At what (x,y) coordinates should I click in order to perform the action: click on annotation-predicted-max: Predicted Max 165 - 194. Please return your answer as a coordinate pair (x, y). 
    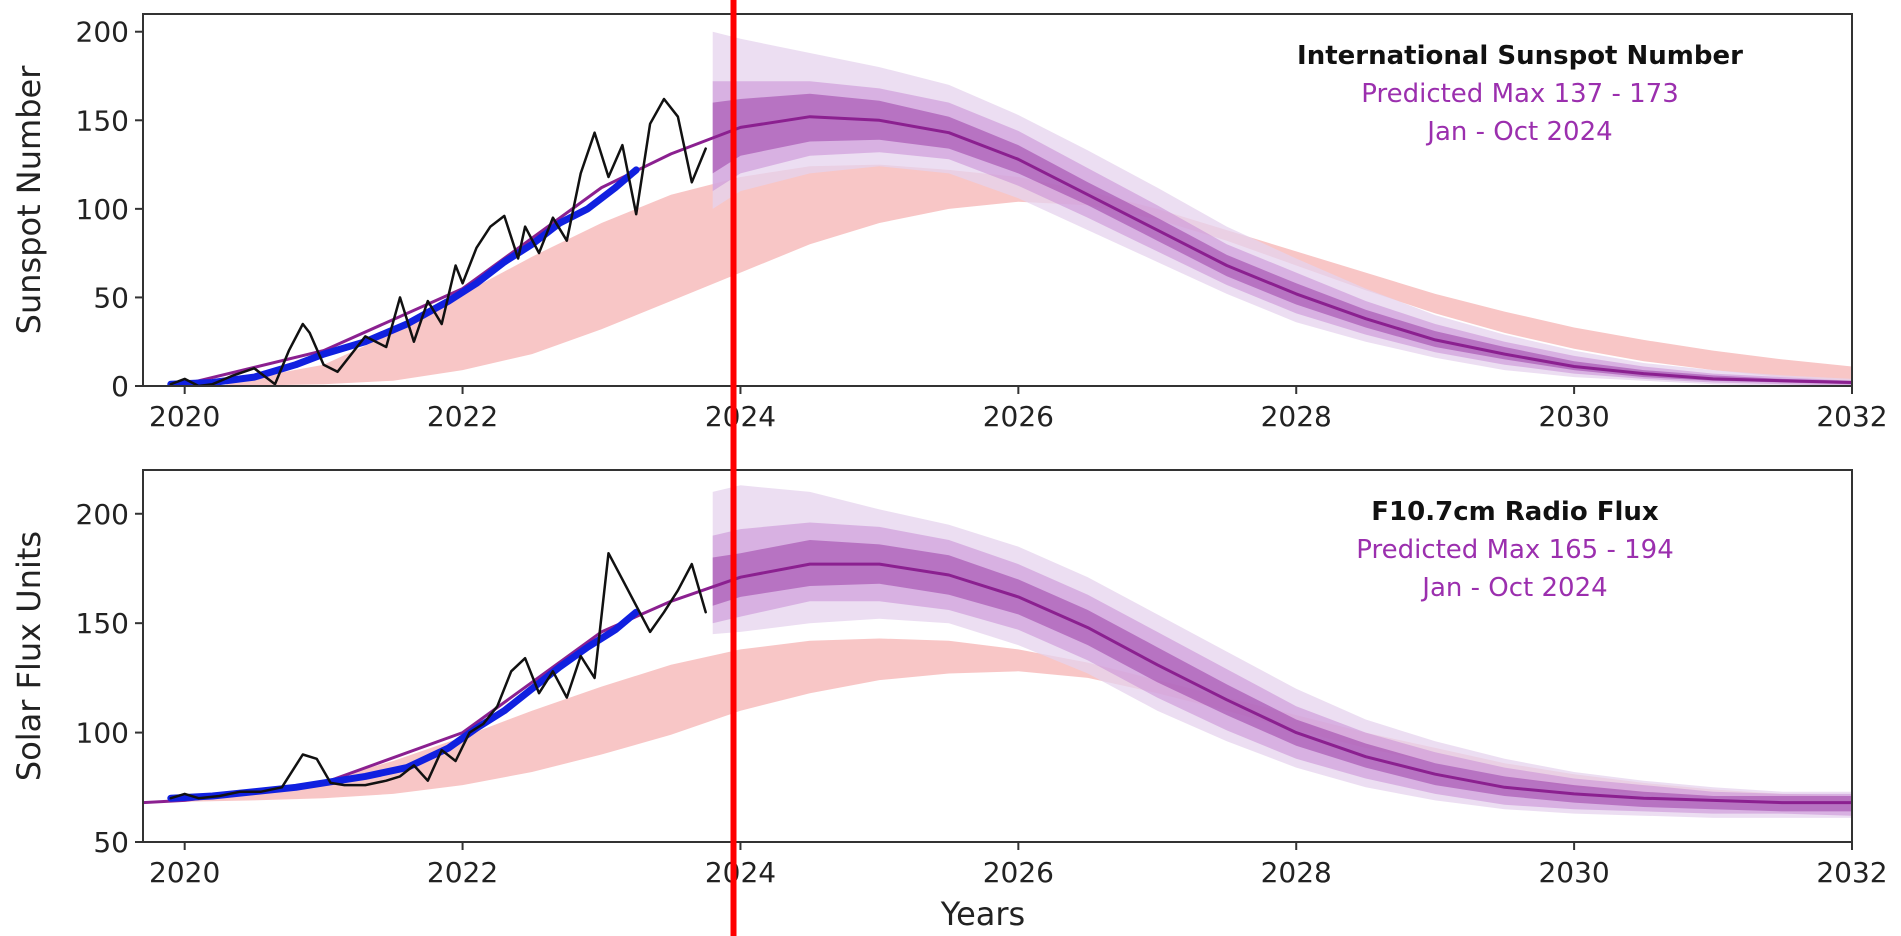
    Looking at the image, I should click on (1515, 550).